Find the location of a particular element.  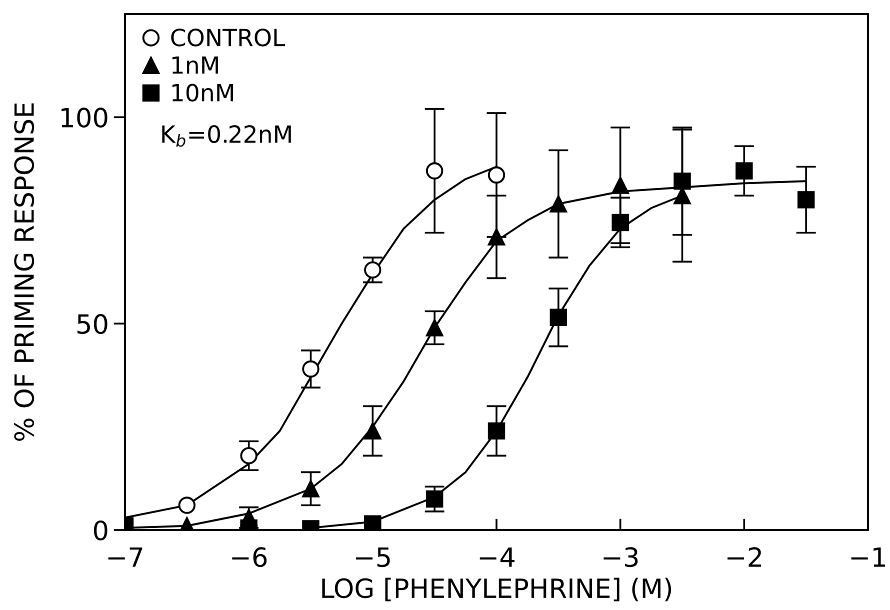

x-tick-label: −4 is located at coordinates (497, 557).